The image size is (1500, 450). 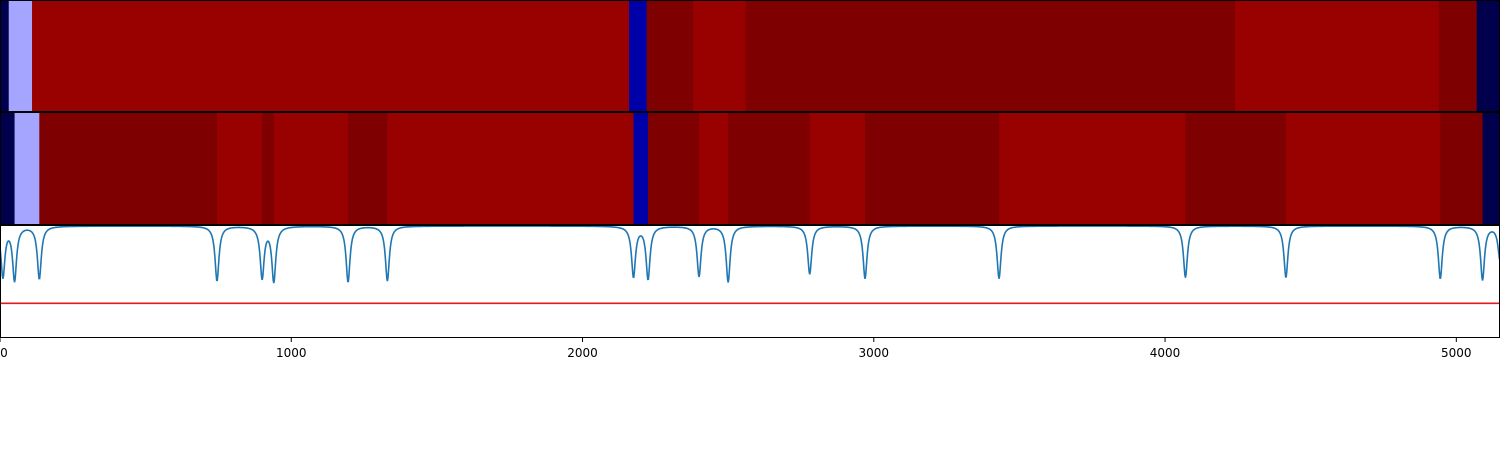 I want to click on x-tick-label-2: 2000, so click(x=582, y=353).